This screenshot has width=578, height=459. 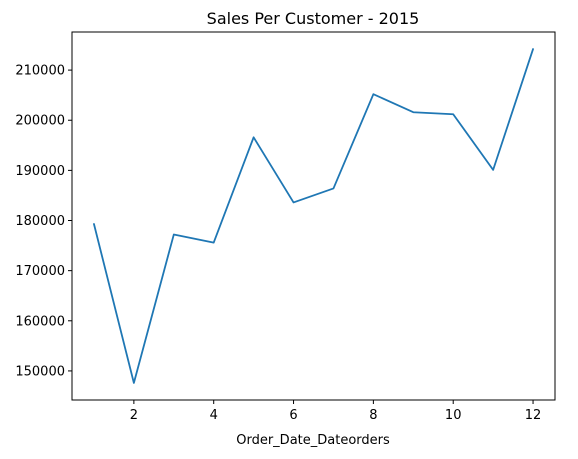 What do you see at coordinates (40, 271) in the screenshot?
I see `y-tick-label: 170000` at bounding box center [40, 271].